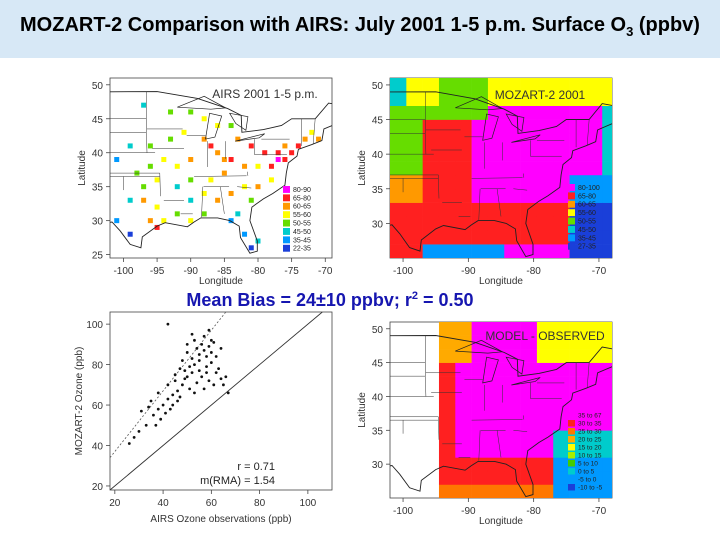 The width and height of the screenshot is (720, 540). Describe the element at coordinates (587, 196) in the screenshot. I see `mozart-map-legend-label: 65-80` at that location.